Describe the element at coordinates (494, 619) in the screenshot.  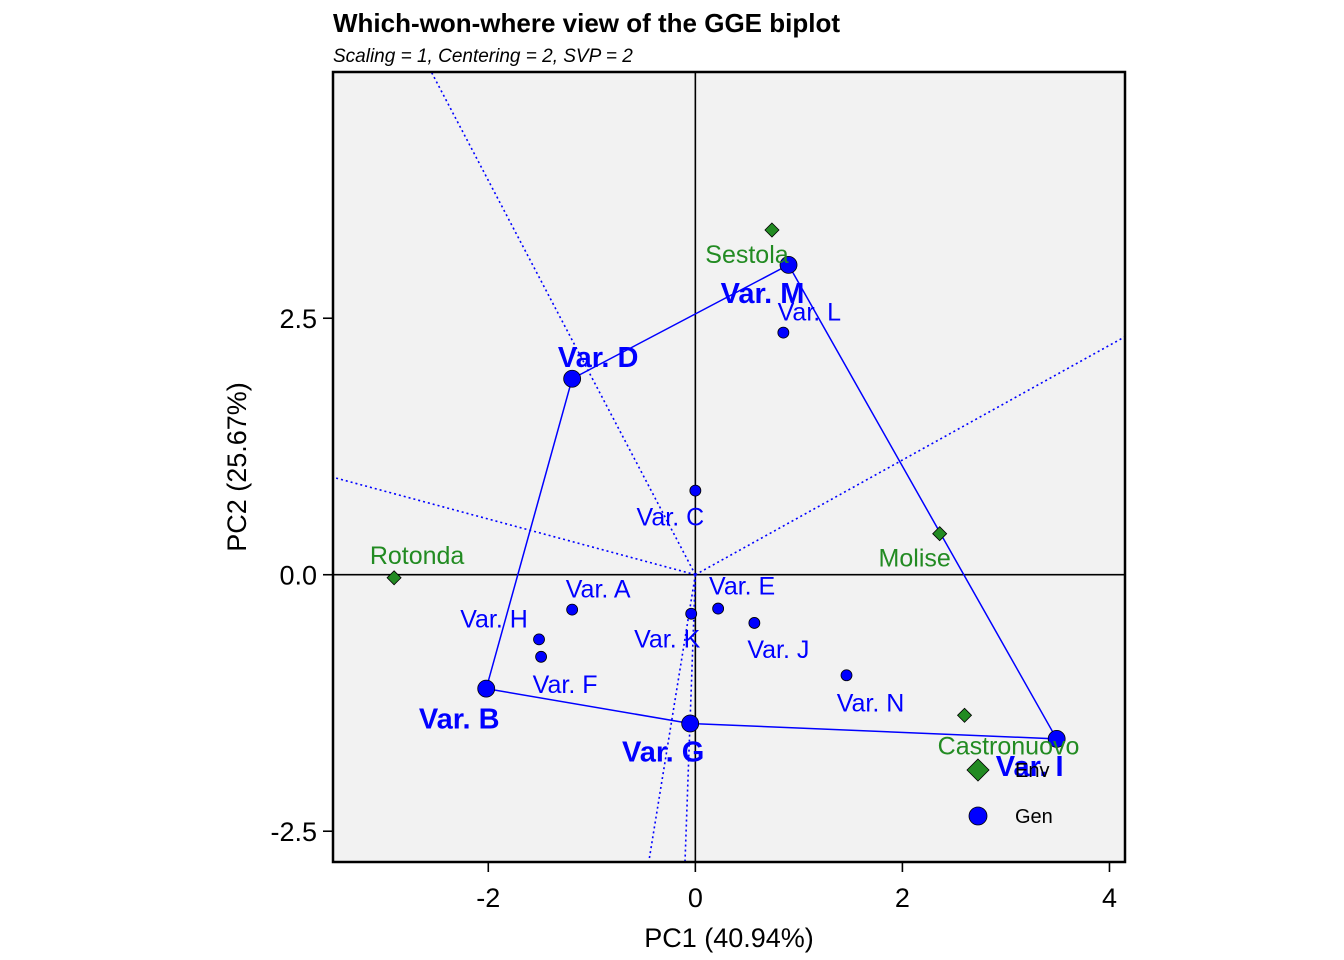
I see `gen-label-var-h: Var. H` at that location.